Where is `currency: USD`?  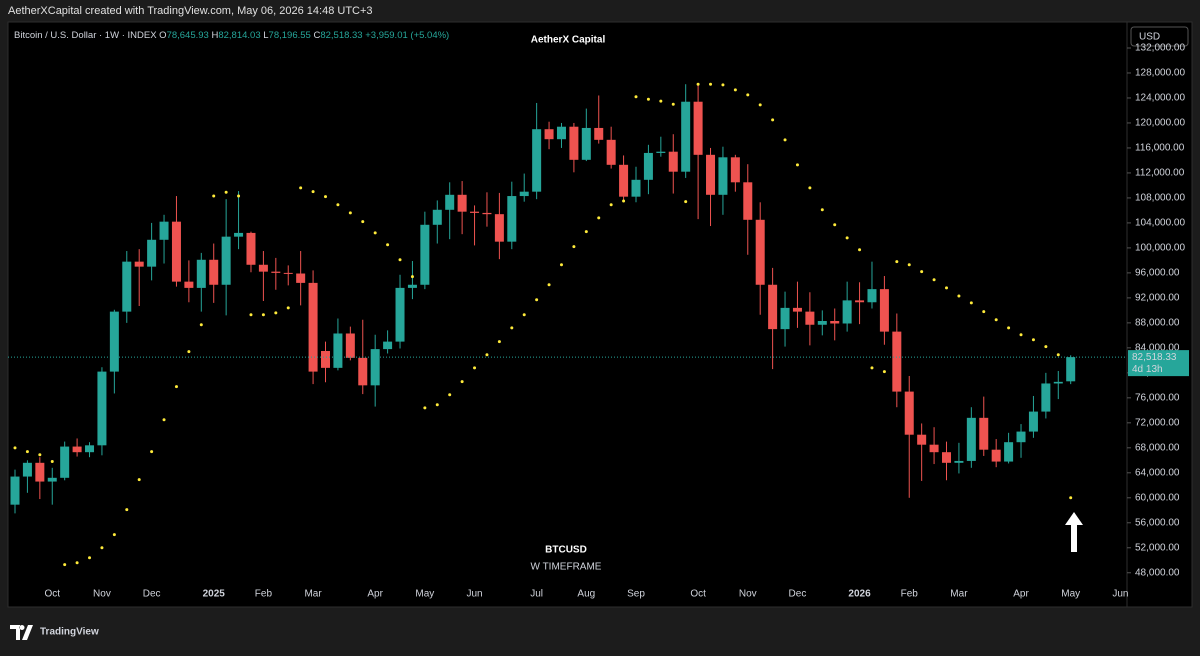
currency: USD is located at coordinates (1149, 37).